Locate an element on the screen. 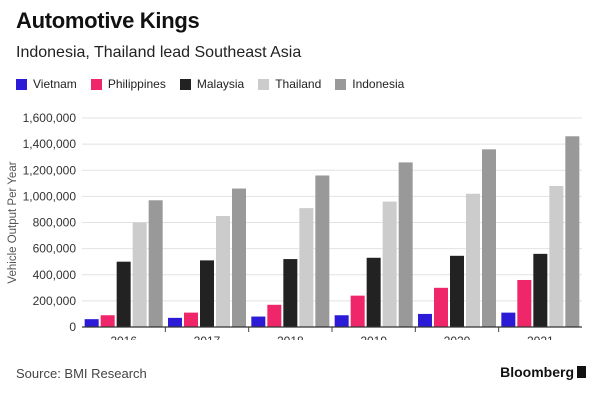 The height and width of the screenshot is (400, 600). bar-indonesia-2020 is located at coordinates (489, 238).